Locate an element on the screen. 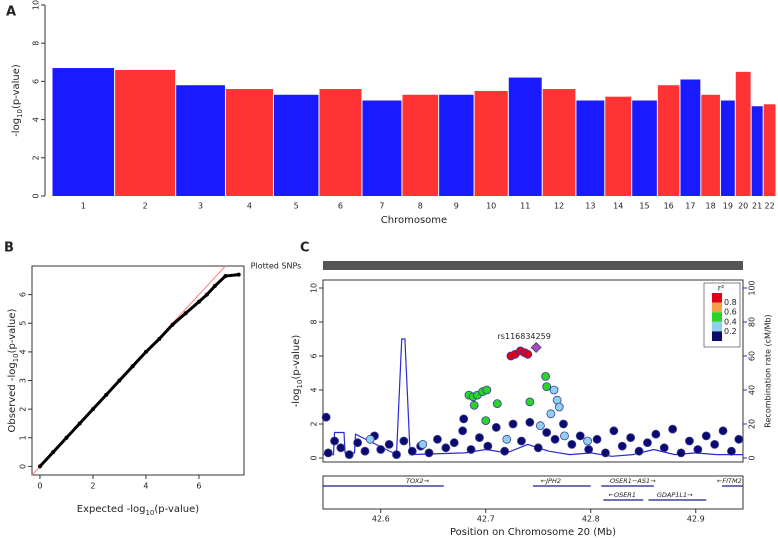 The width and height of the screenshot is (778, 538). y-axis-label: Observed -log10(p-value) is located at coordinates (13, 370).